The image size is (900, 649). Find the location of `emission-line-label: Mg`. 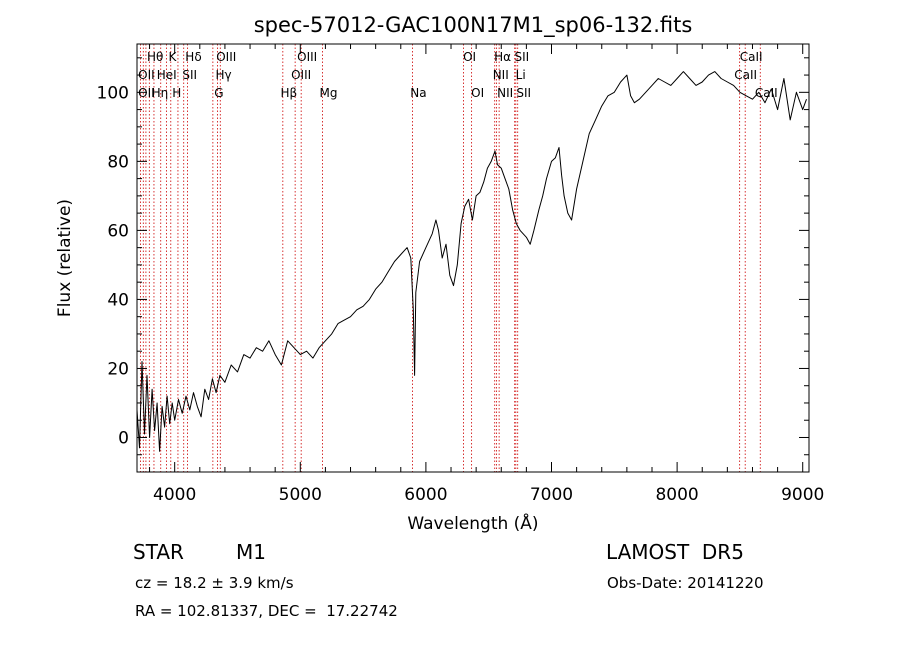

emission-line-label: Mg is located at coordinates (329, 93).